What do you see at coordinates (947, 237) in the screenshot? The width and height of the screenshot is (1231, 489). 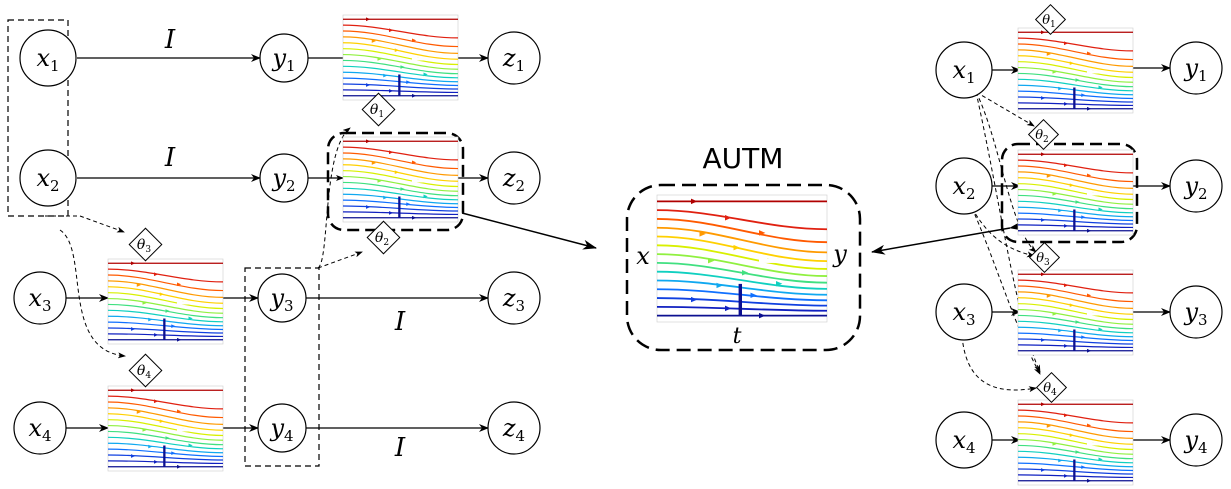 I see `edge-right-to-autm` at bounding box center [947, 237].